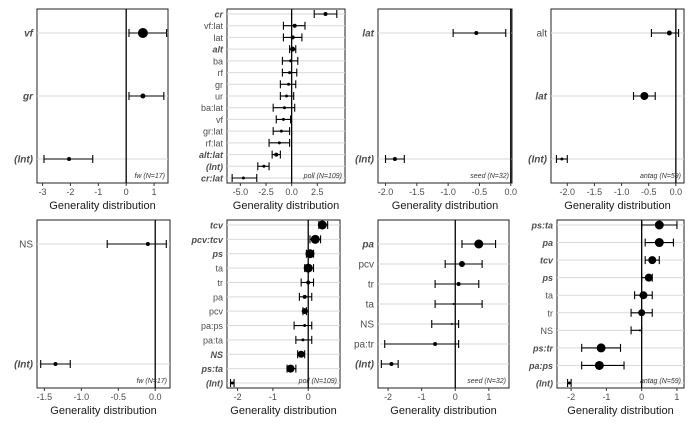  I want to click on row-label: gr:lat, so click(213, 132).